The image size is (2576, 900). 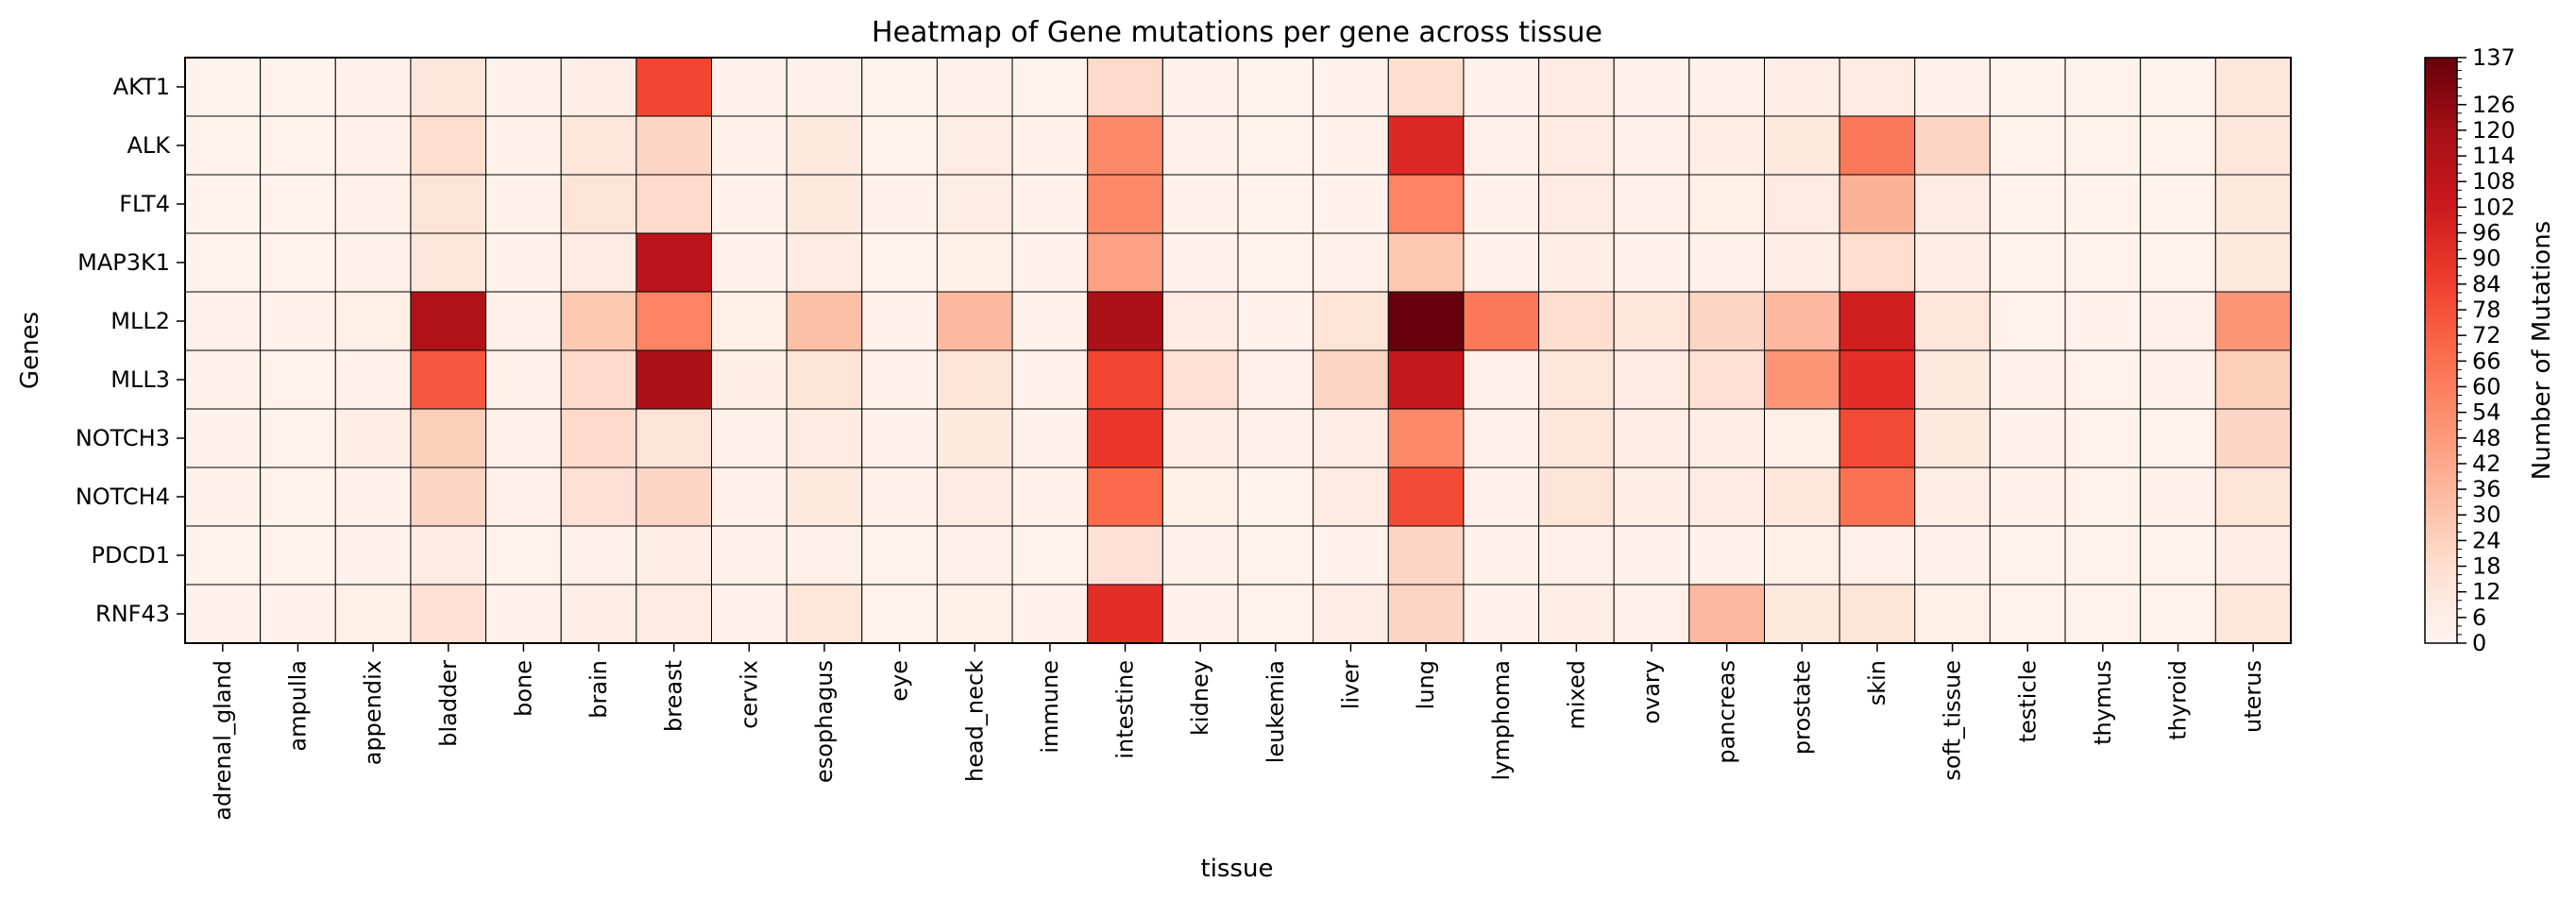 What do you see at coordinates (674, 263) in the screenshot?
I see `heatmap-cell-MAP3K1-breast` at bounding box center [674, 263].